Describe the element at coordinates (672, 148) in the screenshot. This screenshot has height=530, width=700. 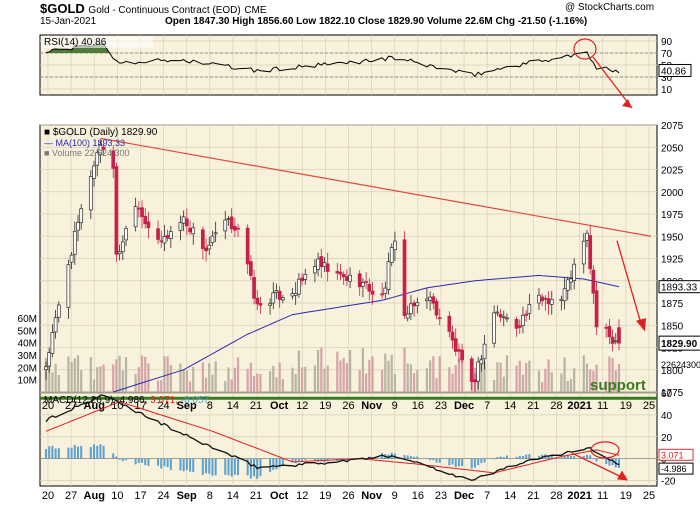
I see `price-tick-label: 2050` at that location.